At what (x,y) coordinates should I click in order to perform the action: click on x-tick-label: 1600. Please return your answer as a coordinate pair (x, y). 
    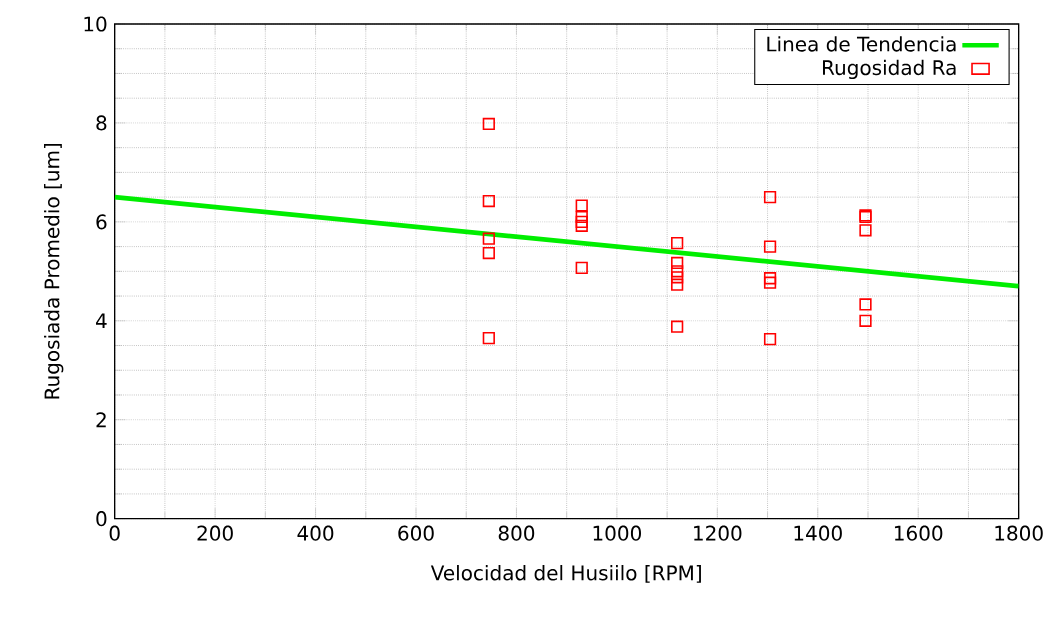
    Looking at the image, I should click on (918, 533).